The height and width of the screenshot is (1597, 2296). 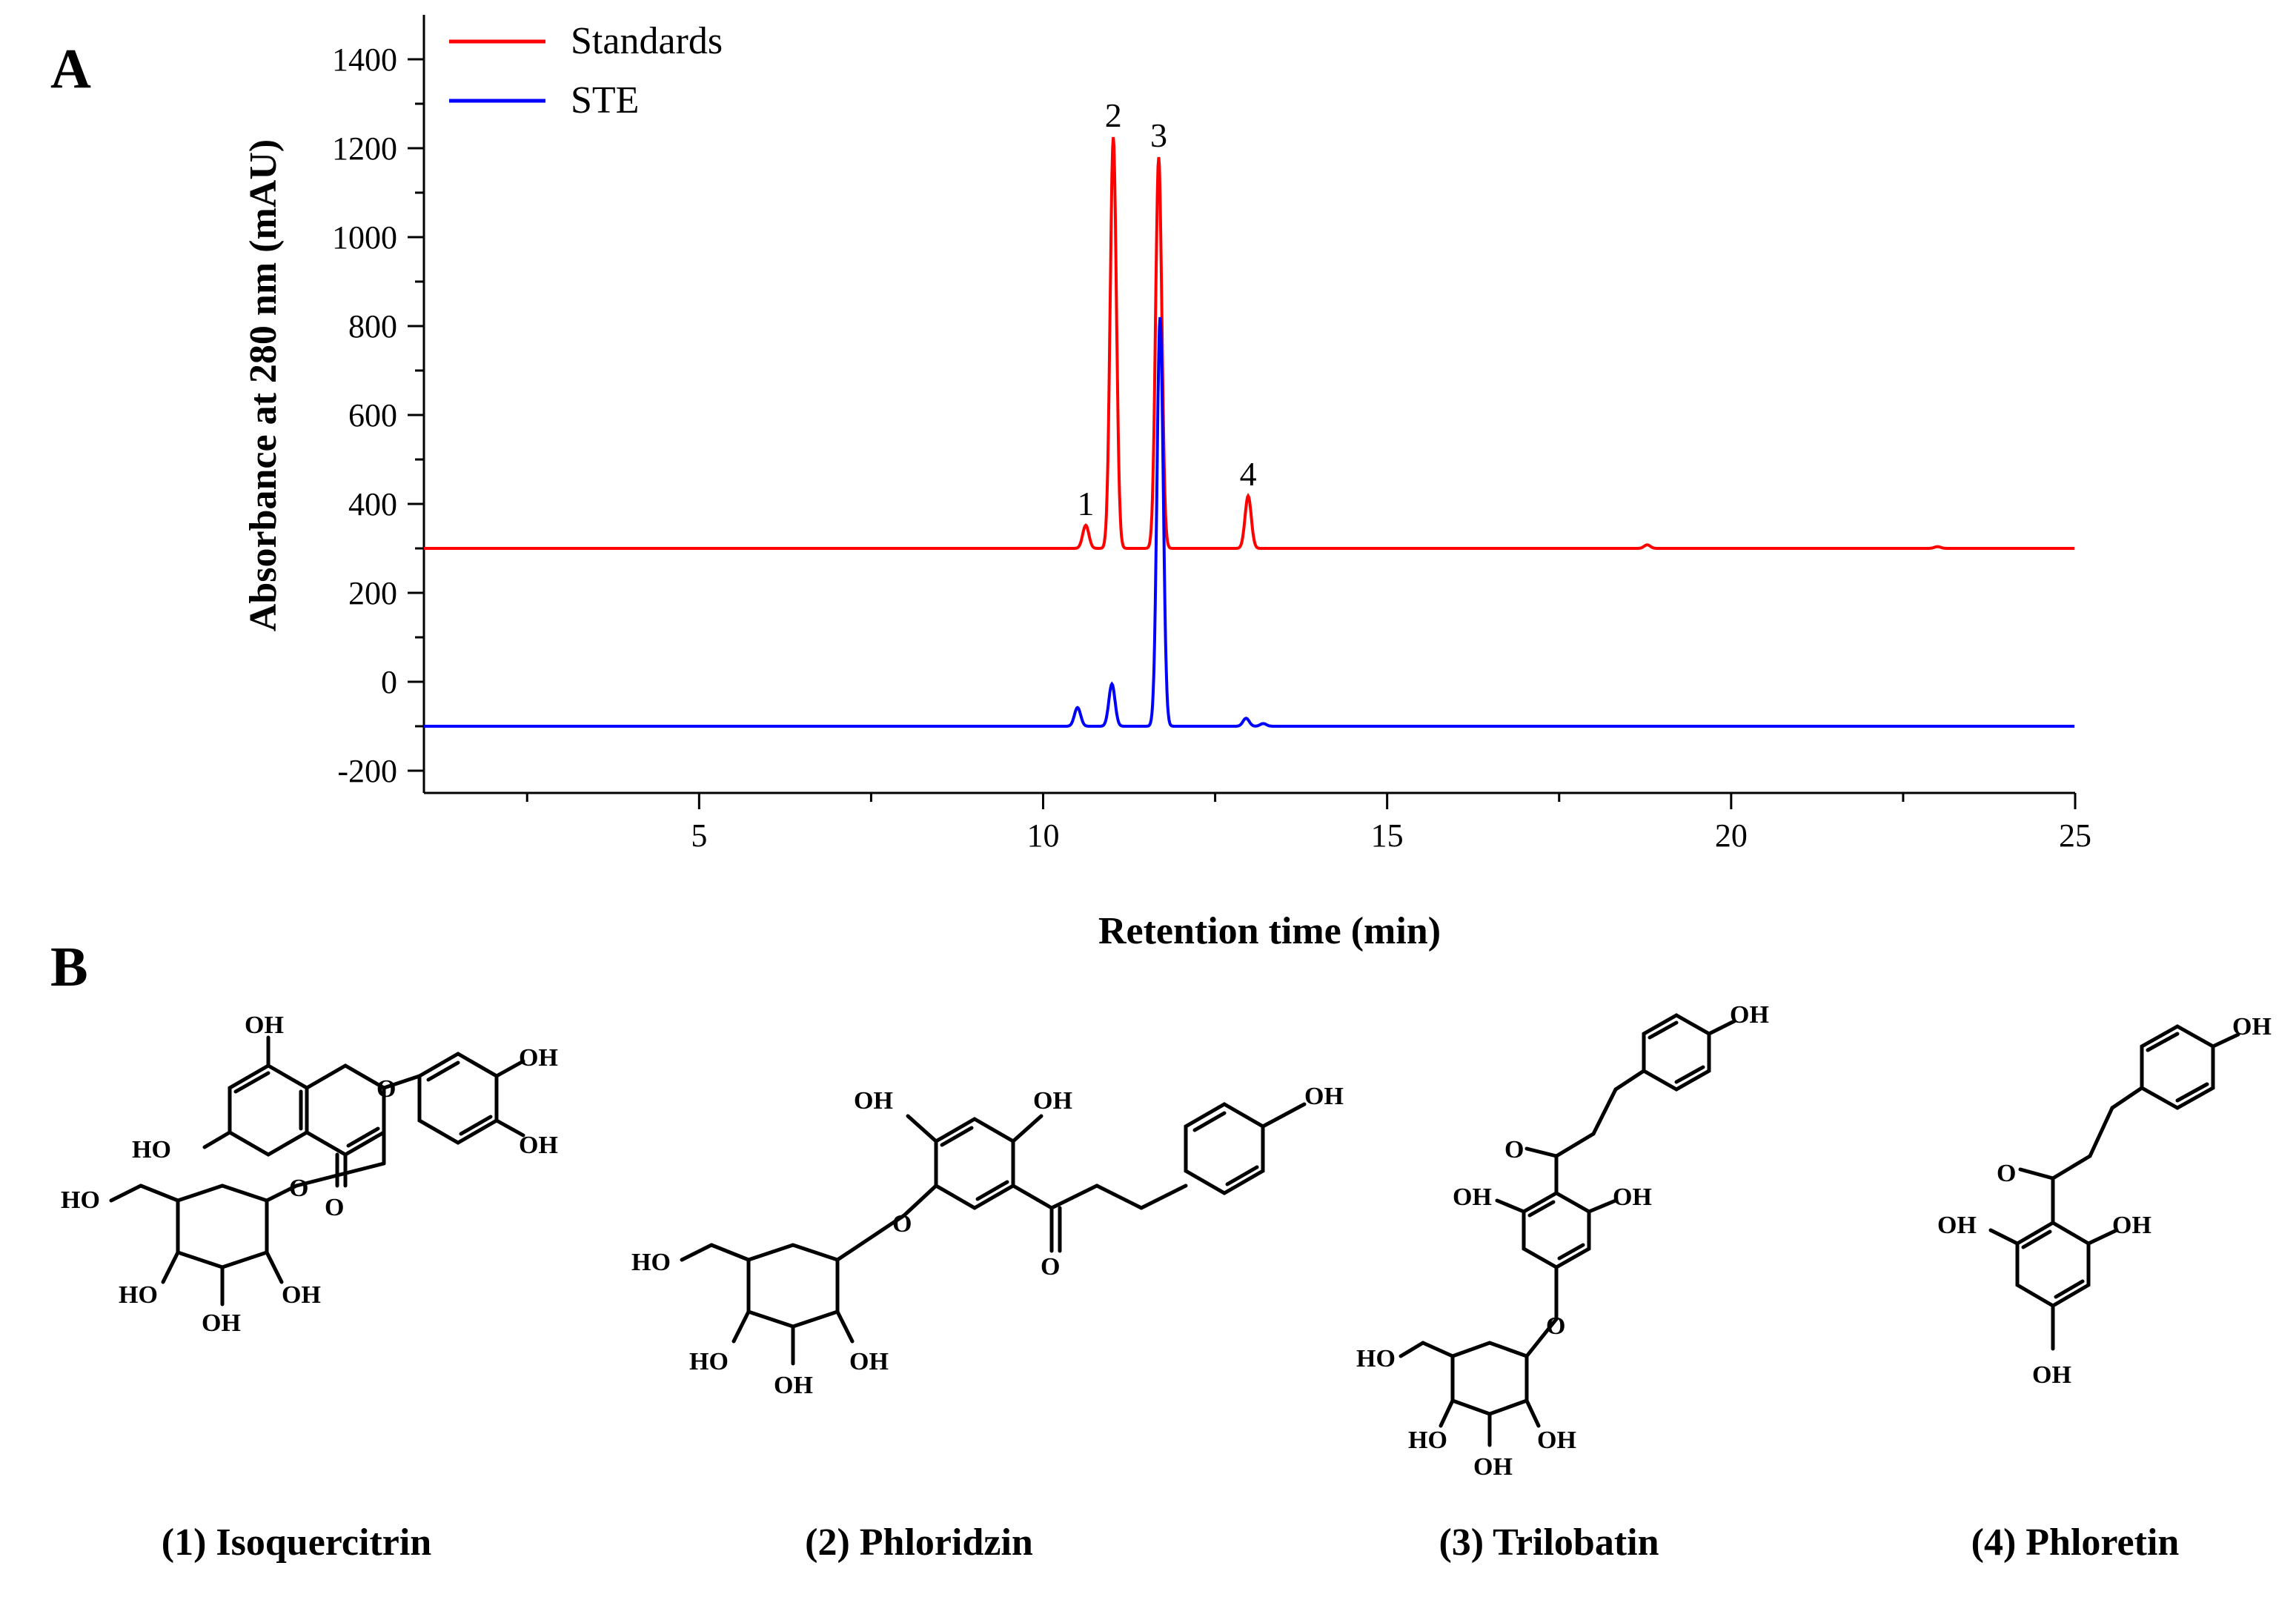 I want to click on y-tick-label: -200, so click(x=367, y=771).